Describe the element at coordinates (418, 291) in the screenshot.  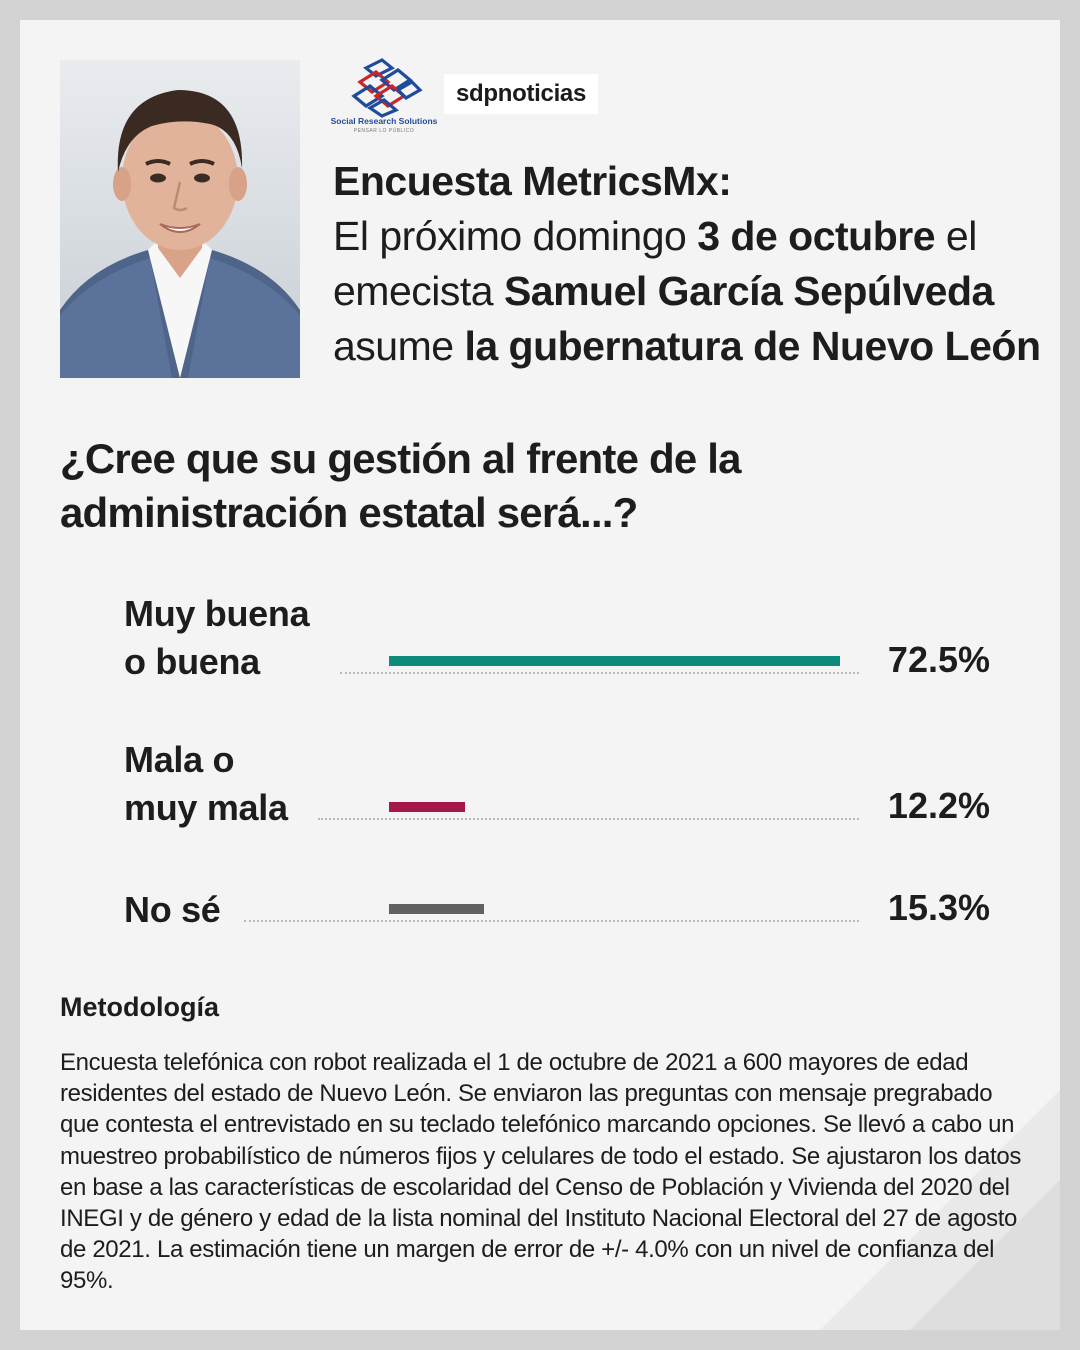
I see `headline-text: emecista` at that location.